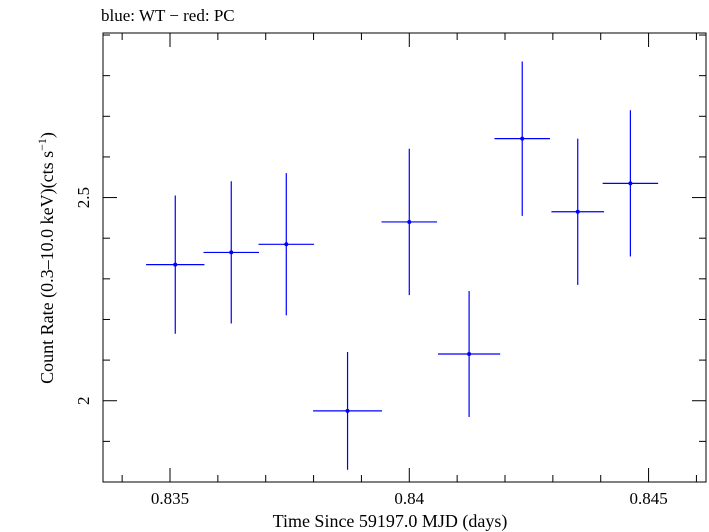 Image resolution: width=709 pixels, height=532 pixels. Describe the element at coordinates (47, 135) in the screenshot. I see `y-axis-label-end: )` at that location.